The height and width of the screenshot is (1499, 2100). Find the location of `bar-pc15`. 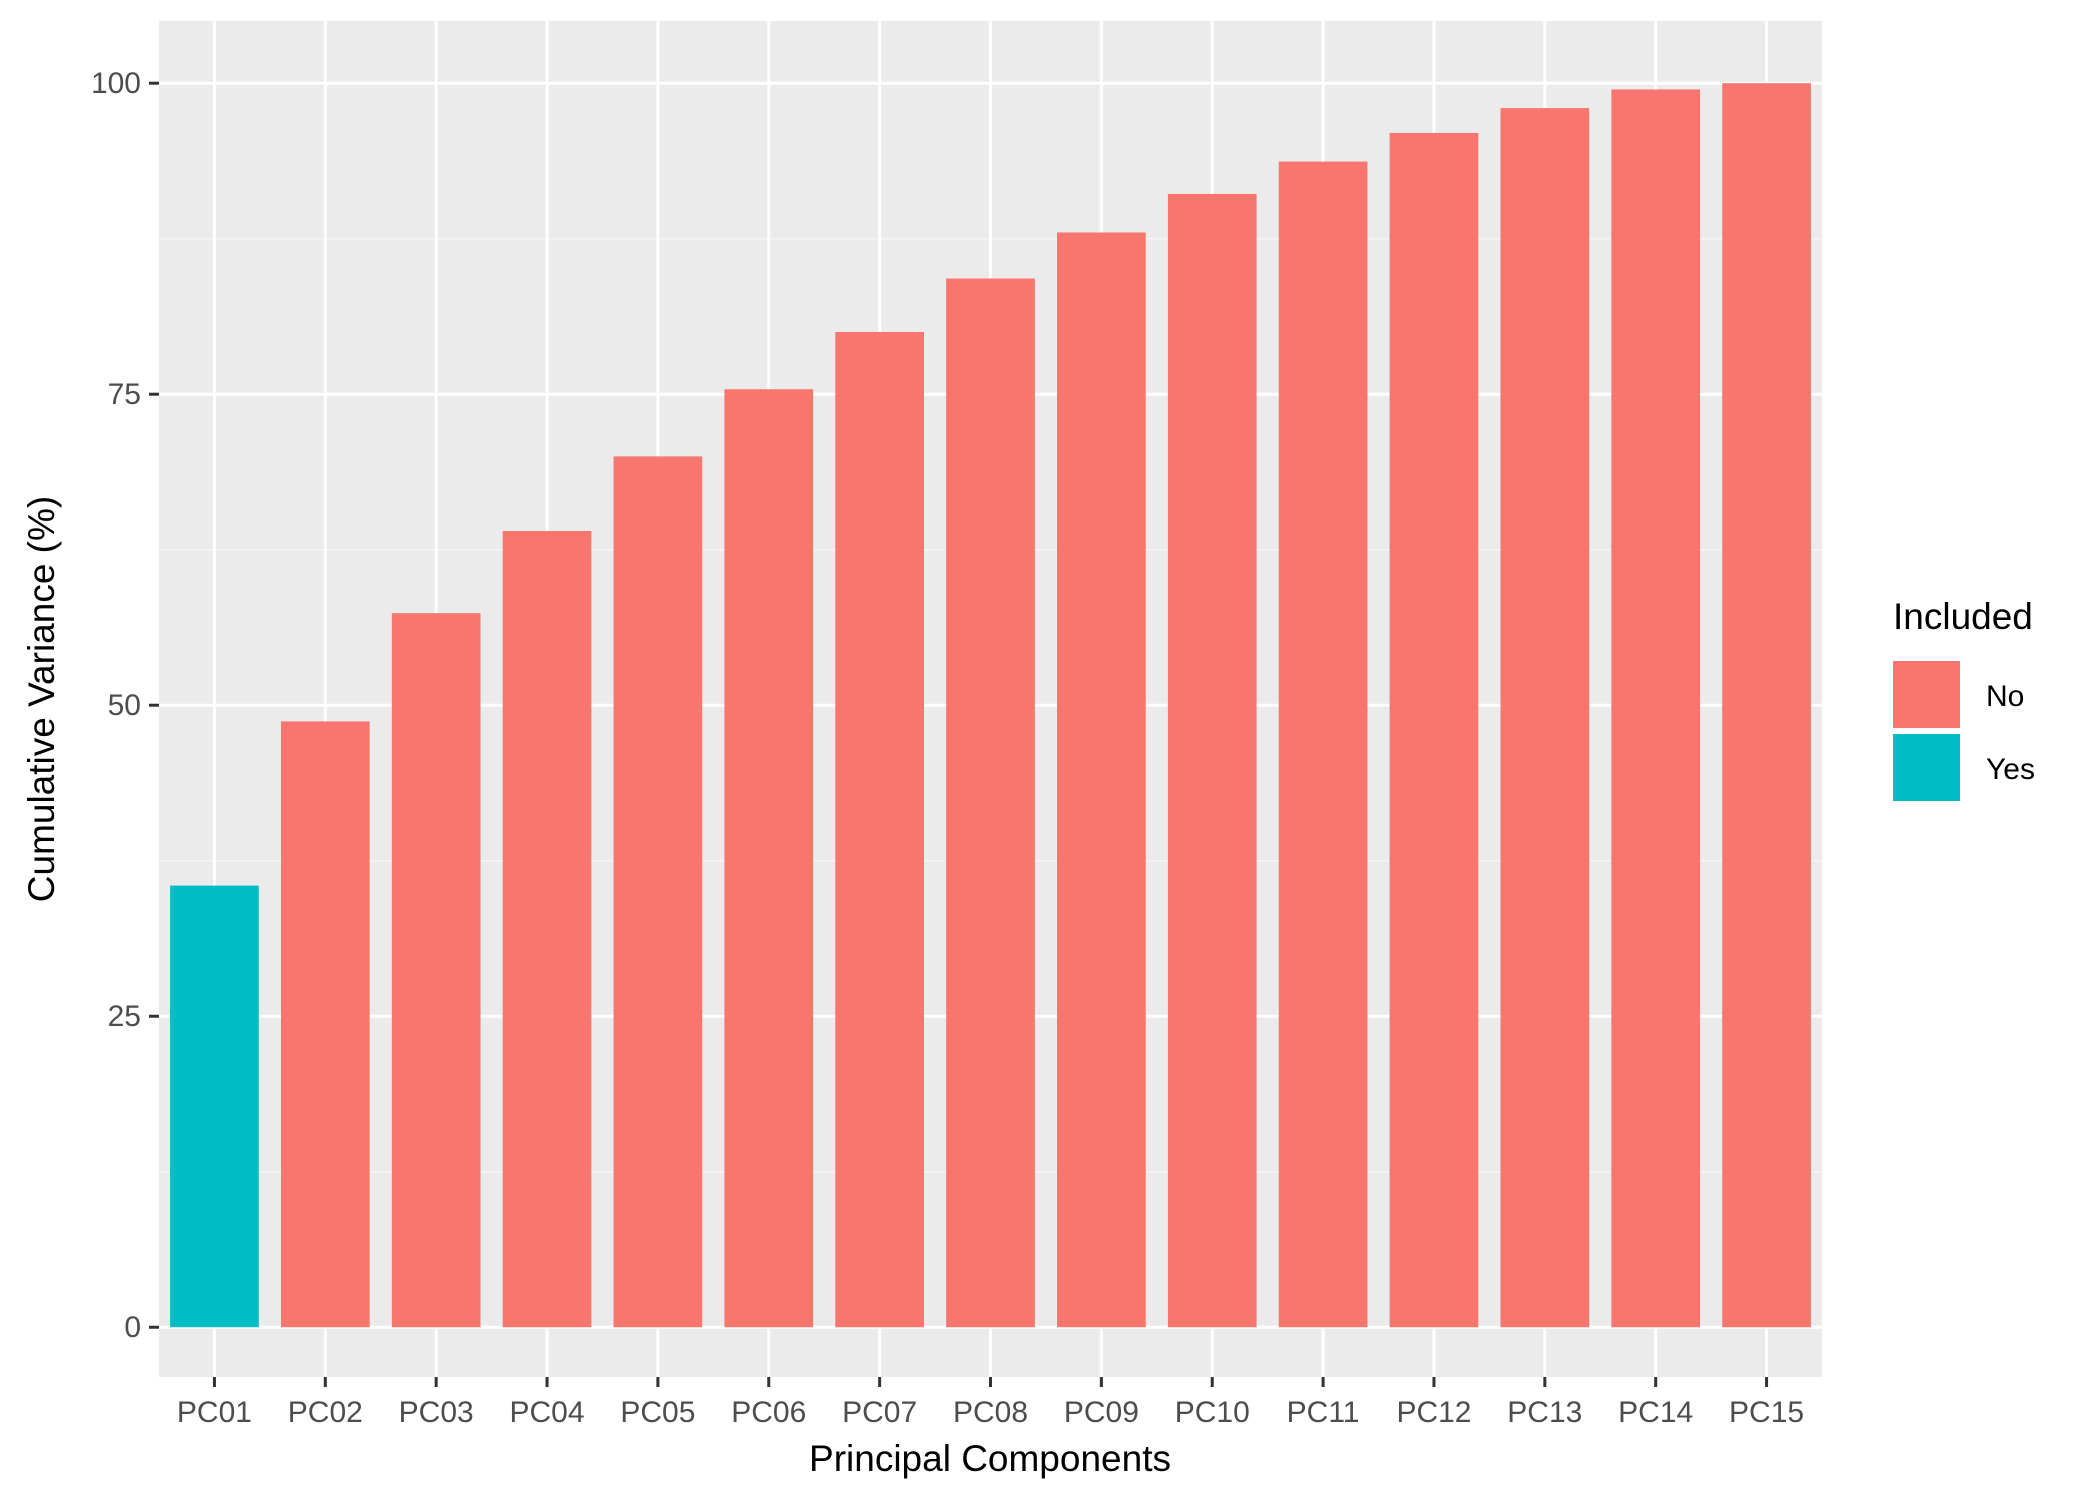

bar-pc15 is located at coordinates (1766, 705).